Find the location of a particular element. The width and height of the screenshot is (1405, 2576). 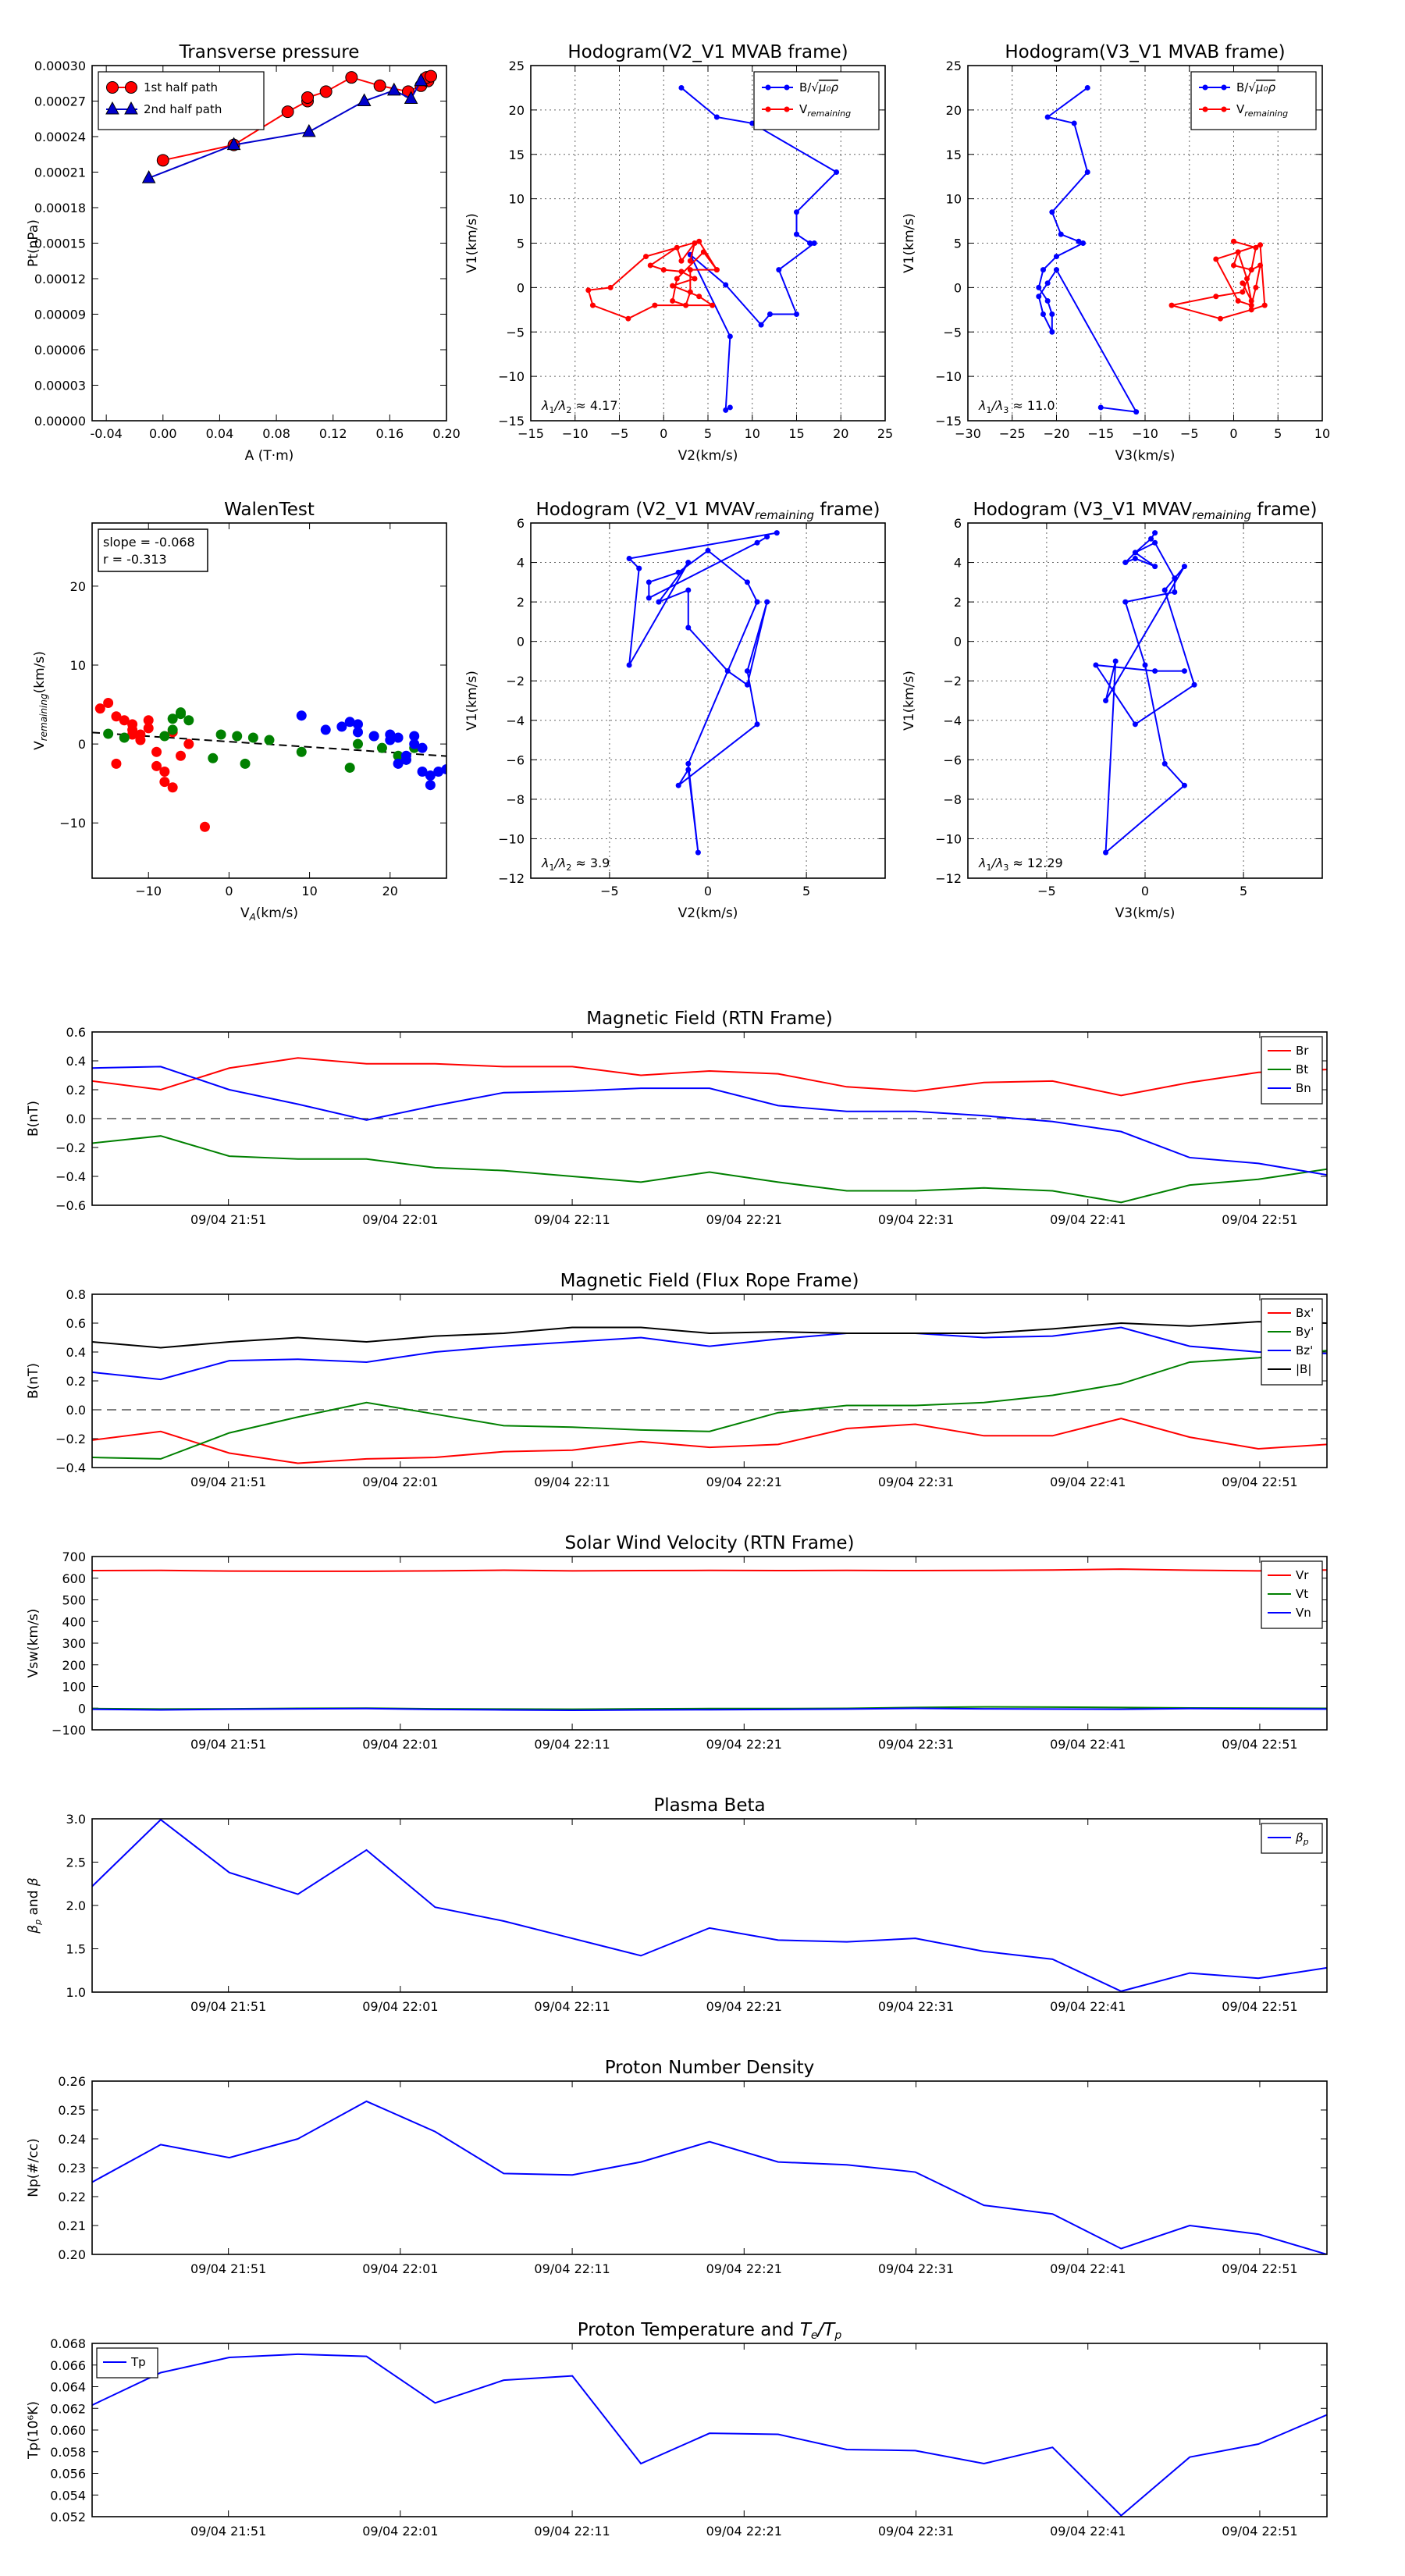

chart-title: Plasma Beta is located at coordinates (709, 1805).